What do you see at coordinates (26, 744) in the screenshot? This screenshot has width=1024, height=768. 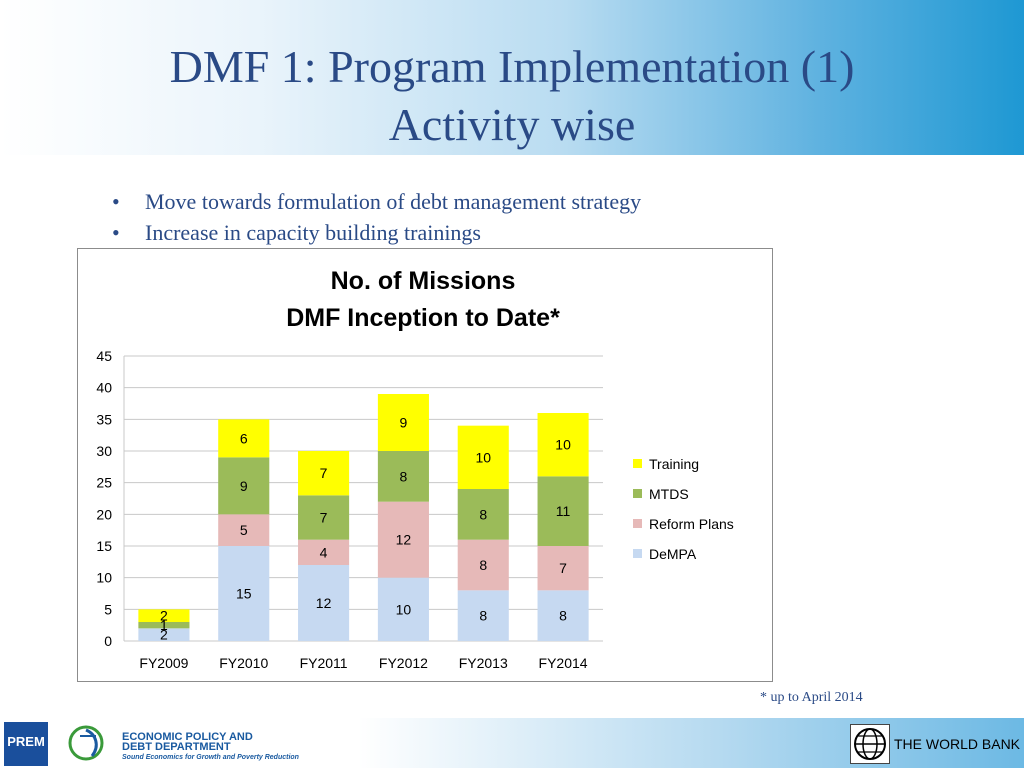 I see `prem-logo: PREM` at bounding box center [26, 744].